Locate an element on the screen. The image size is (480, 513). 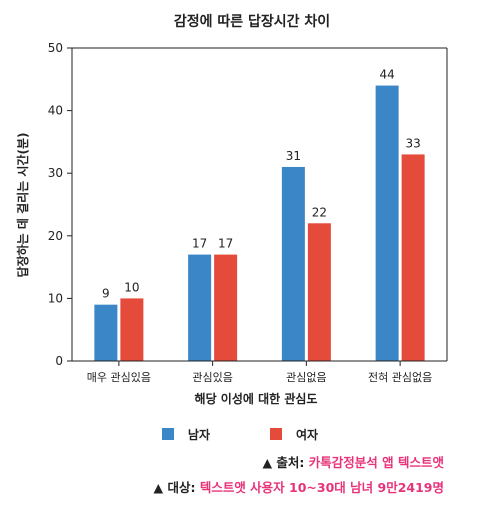
chart-title: 감정에 따른 답장시간 차이 is located at coordinates (252, 21).